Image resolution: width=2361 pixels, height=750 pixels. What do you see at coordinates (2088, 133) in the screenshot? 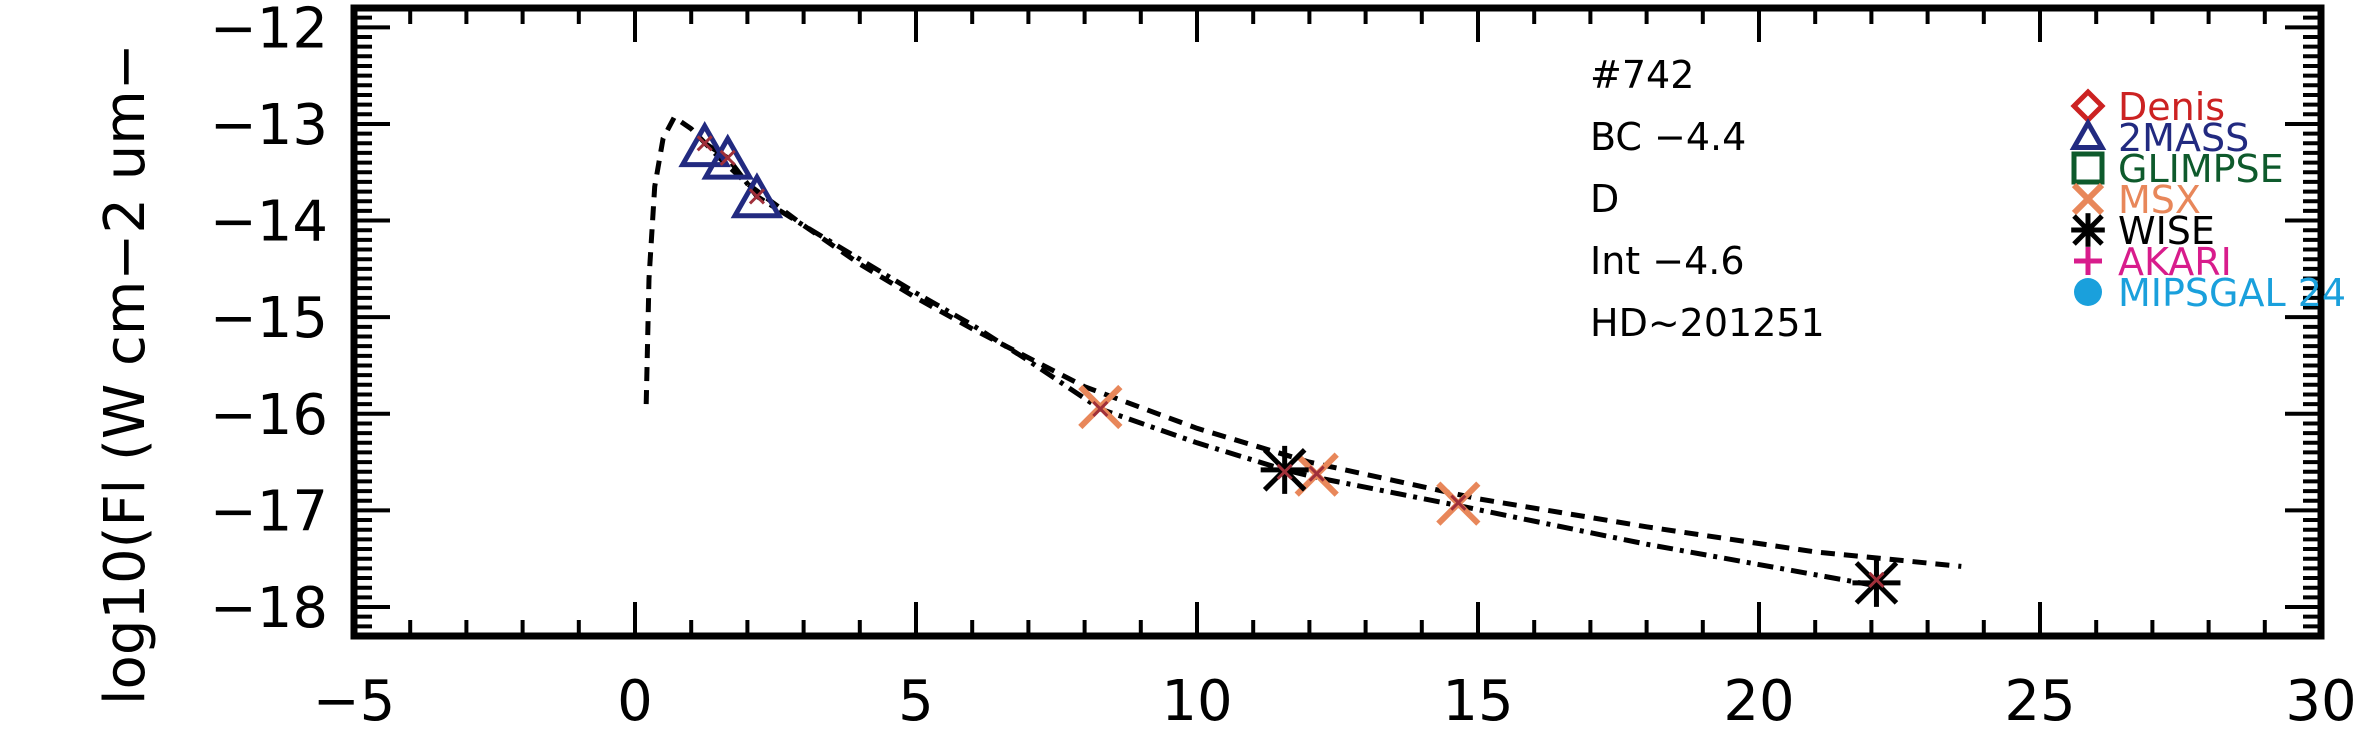
I see `legend-marker-2mass` at bounding box center [2088, 133].